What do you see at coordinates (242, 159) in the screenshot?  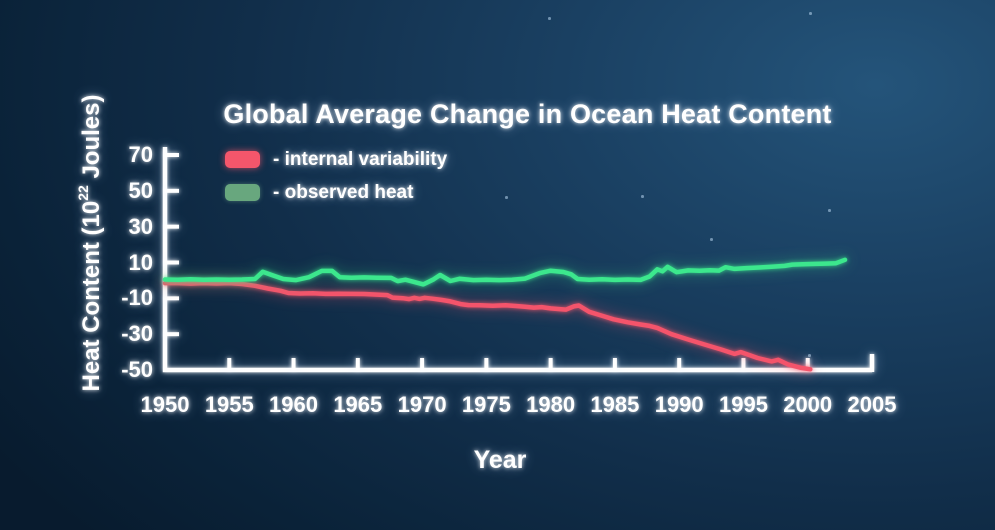 I see `internal-variability-swatch` at bounding box center [242, 159].